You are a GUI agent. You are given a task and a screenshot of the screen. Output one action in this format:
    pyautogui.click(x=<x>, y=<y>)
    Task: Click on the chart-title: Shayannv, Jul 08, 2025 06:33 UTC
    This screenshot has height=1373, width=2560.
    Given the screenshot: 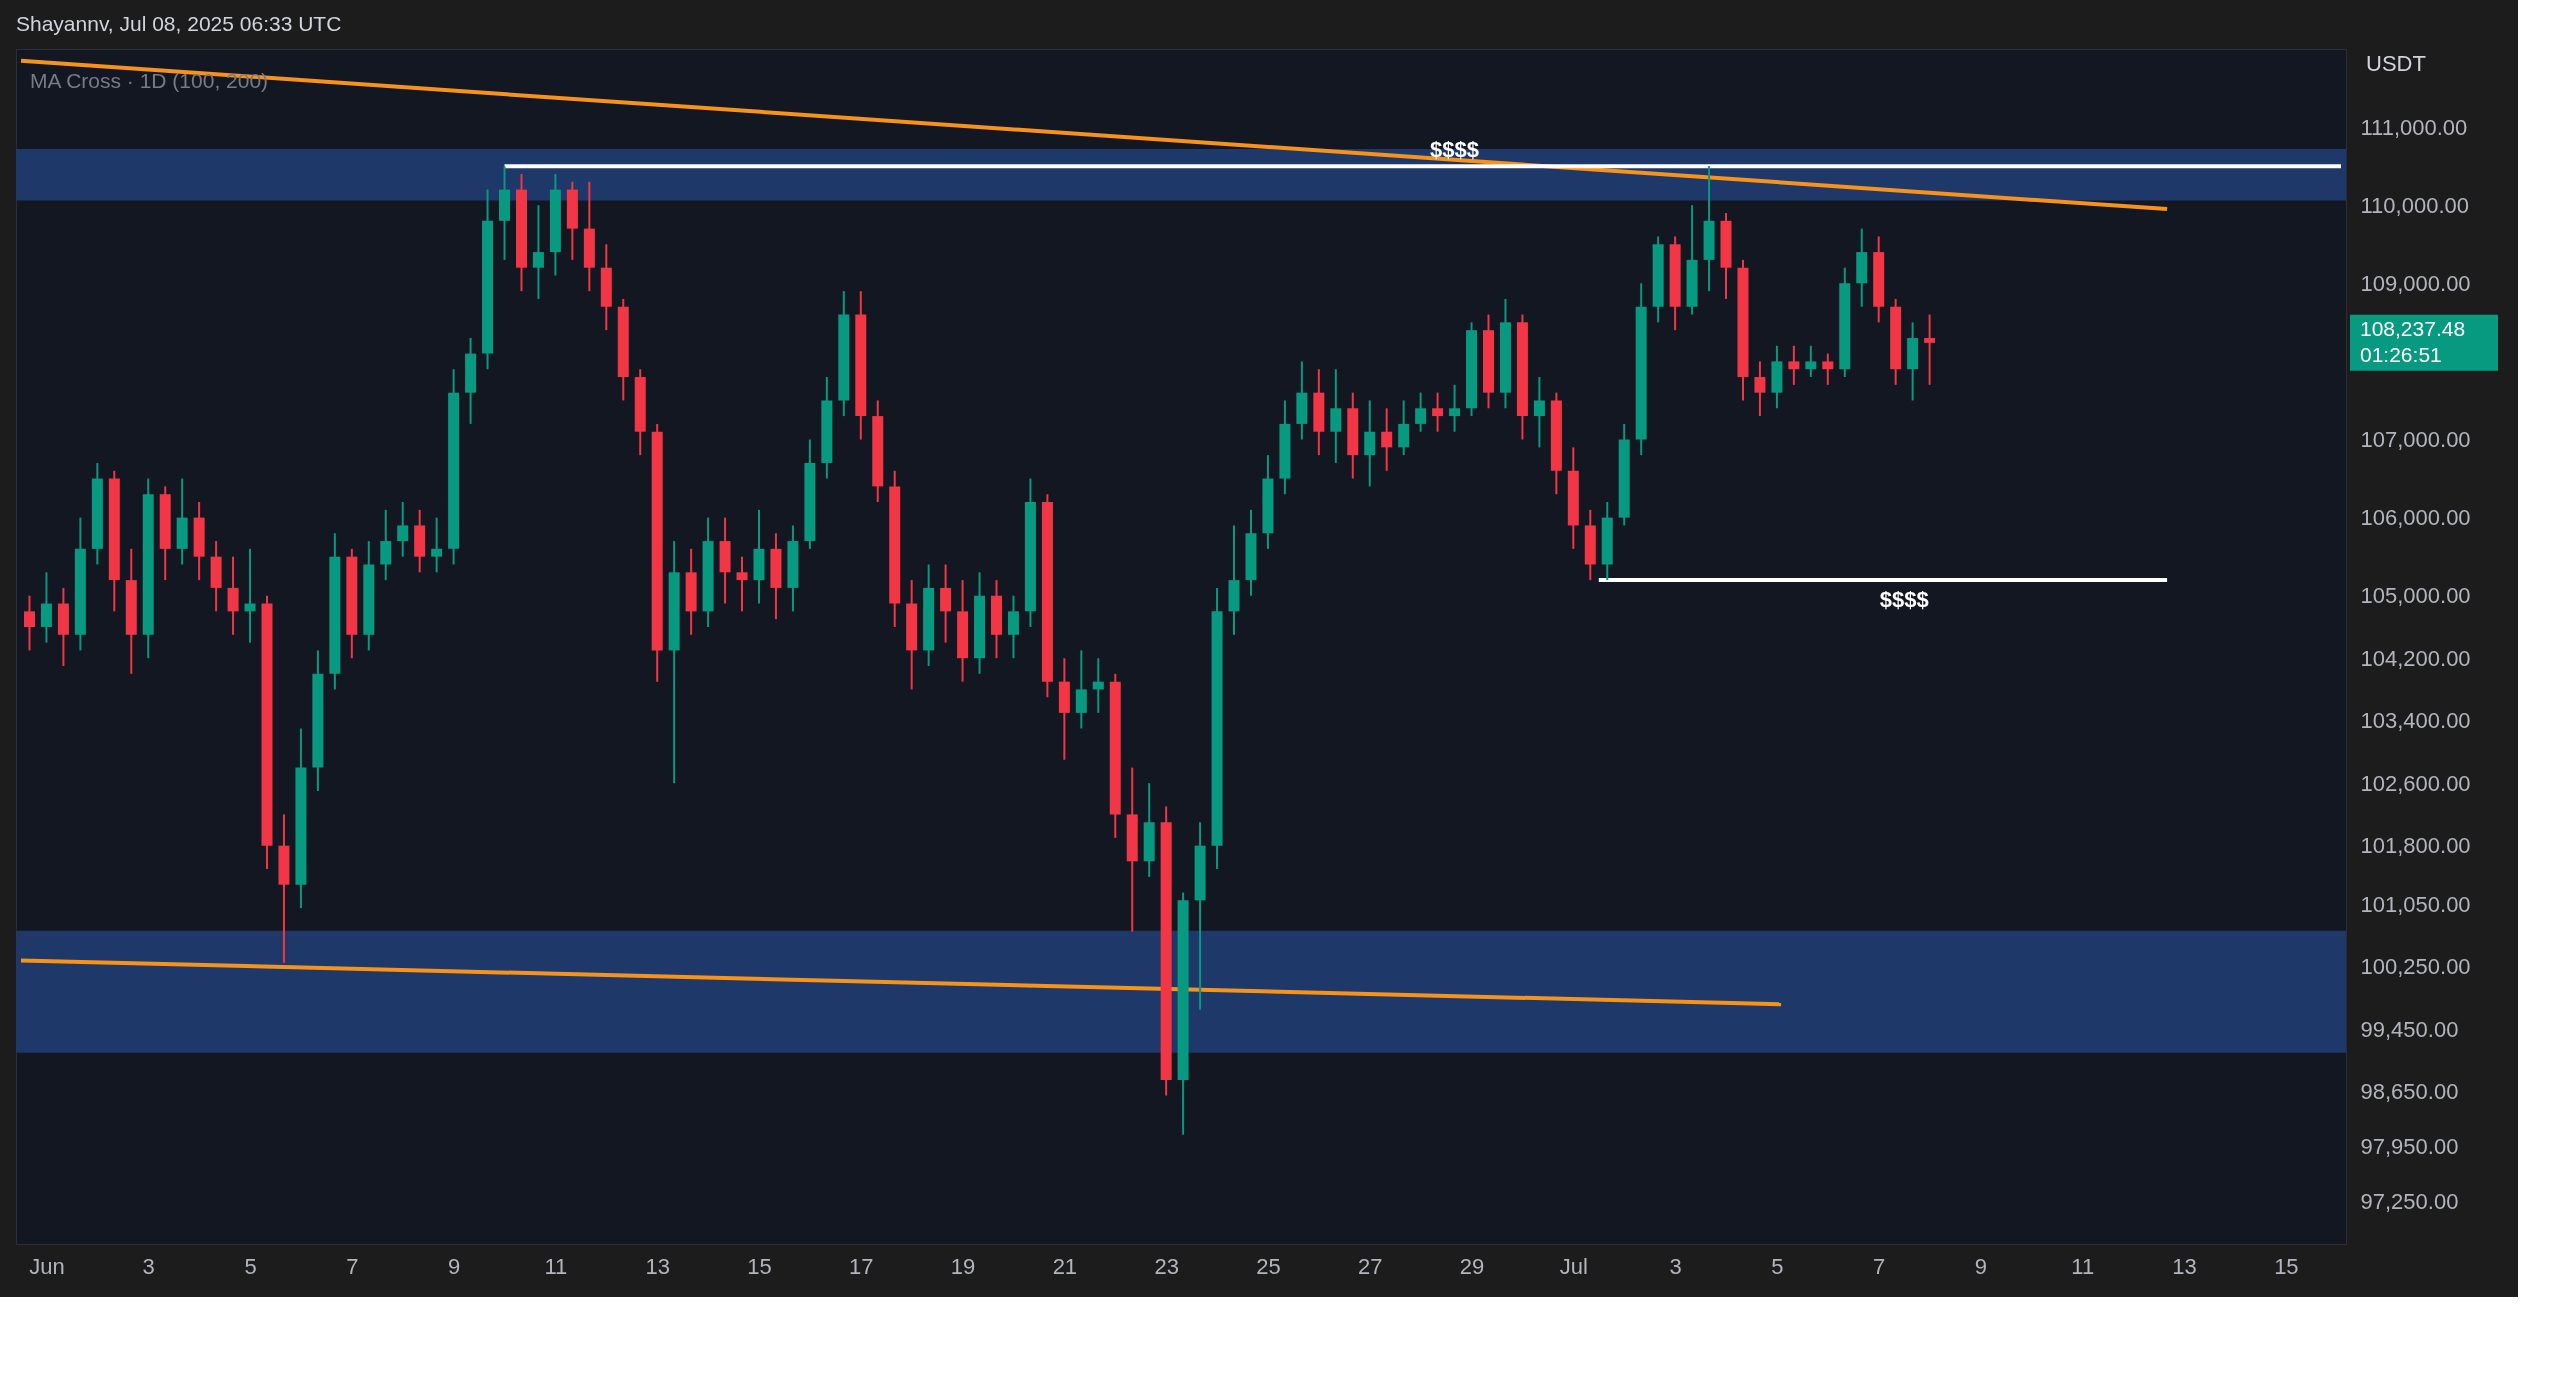 What is the action you would take?
    pyautogui.click(x=179, y=23)
    